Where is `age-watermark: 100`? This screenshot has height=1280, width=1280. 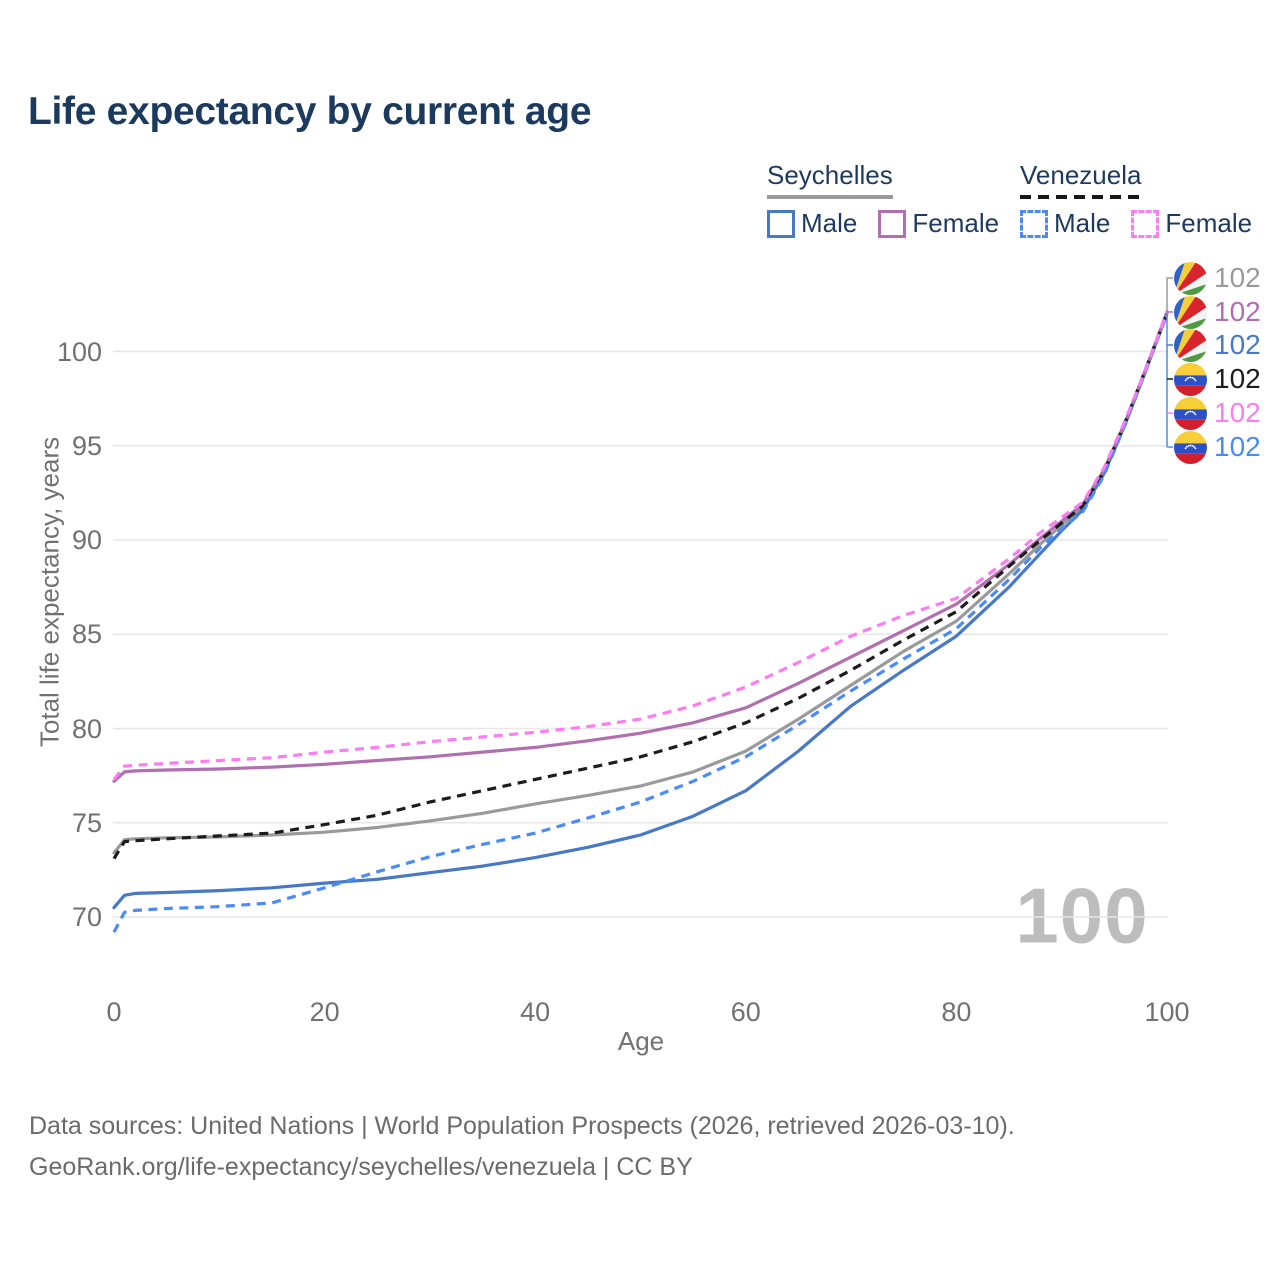 age-watermark: 100 is located at coordinates (1082, 915).